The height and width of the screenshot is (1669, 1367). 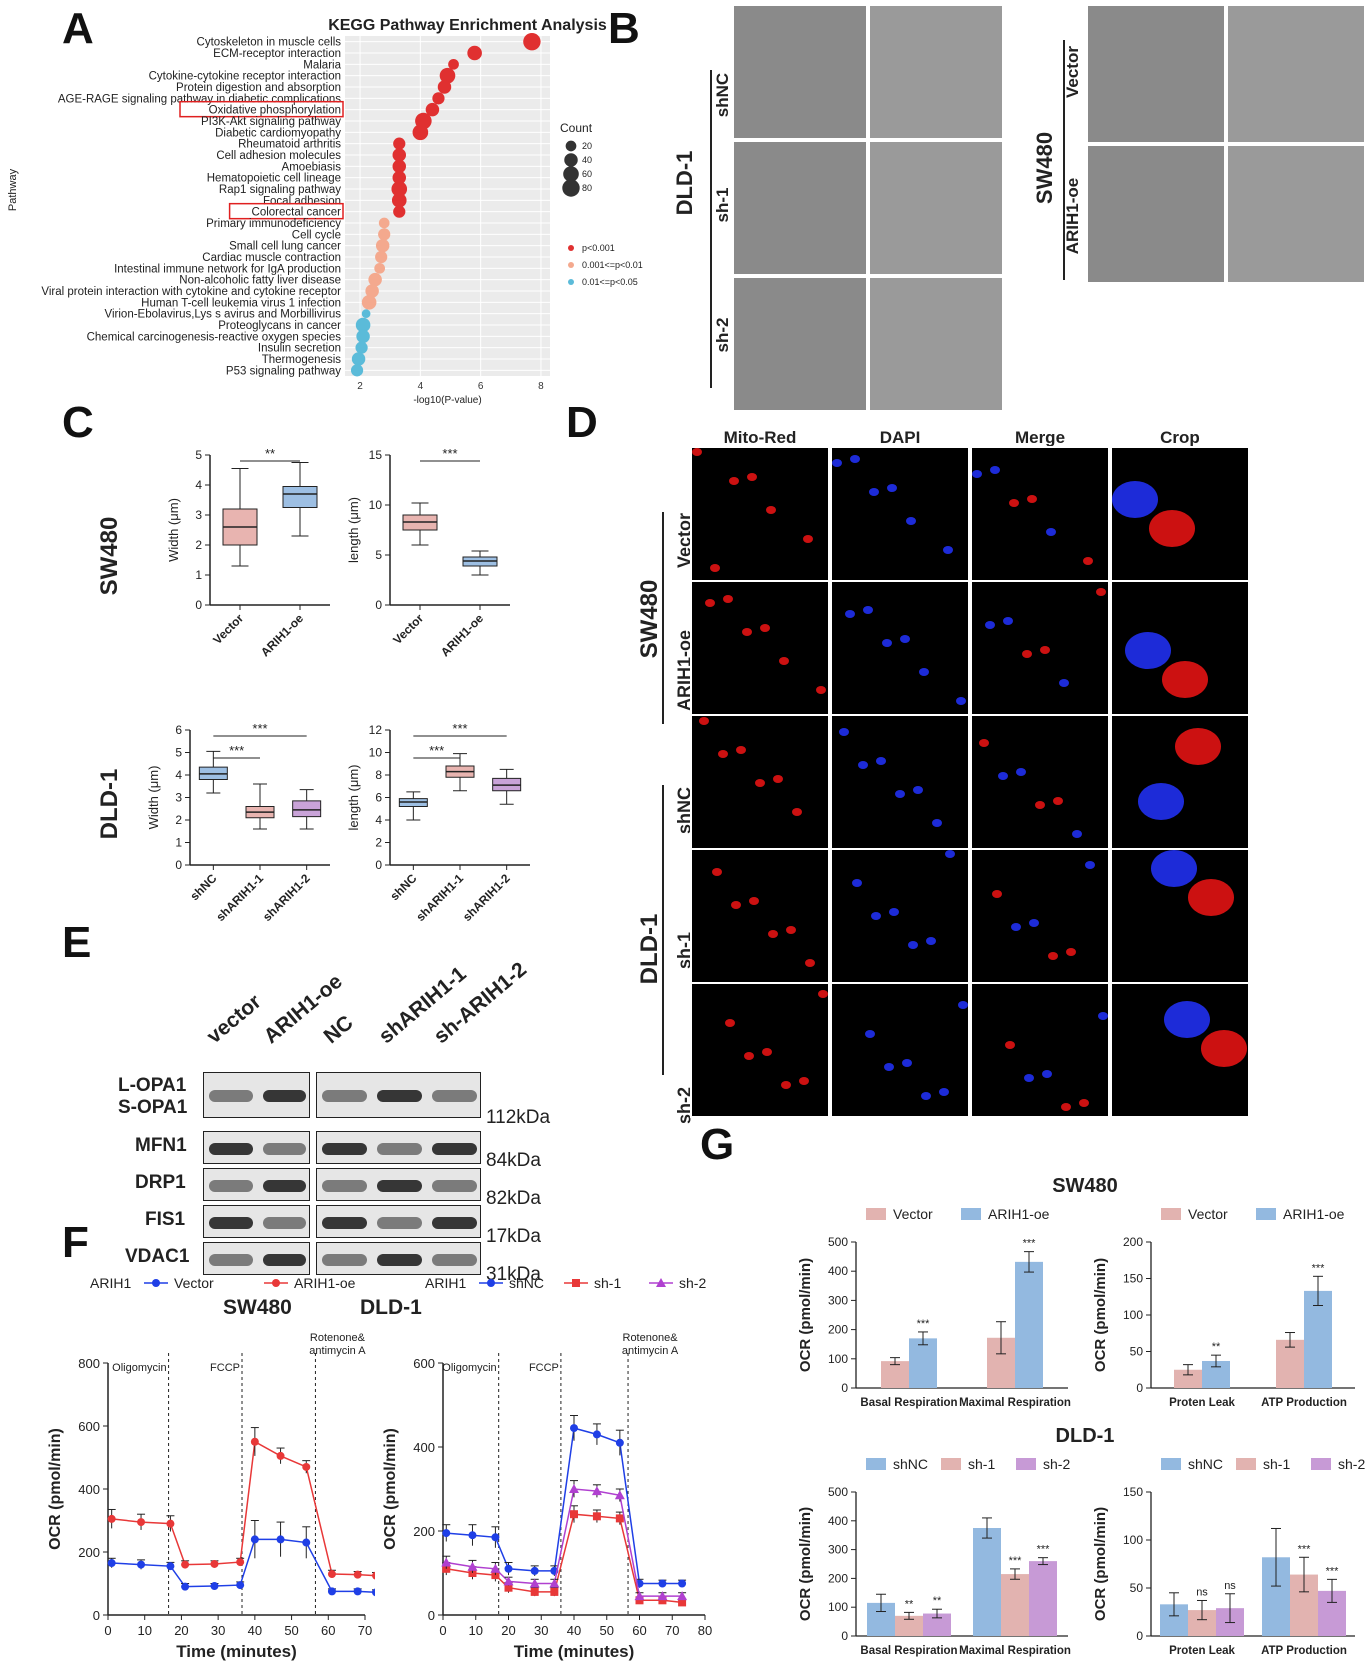 I want to click on x-tick-label: 0, so click(x=442, y=1630).